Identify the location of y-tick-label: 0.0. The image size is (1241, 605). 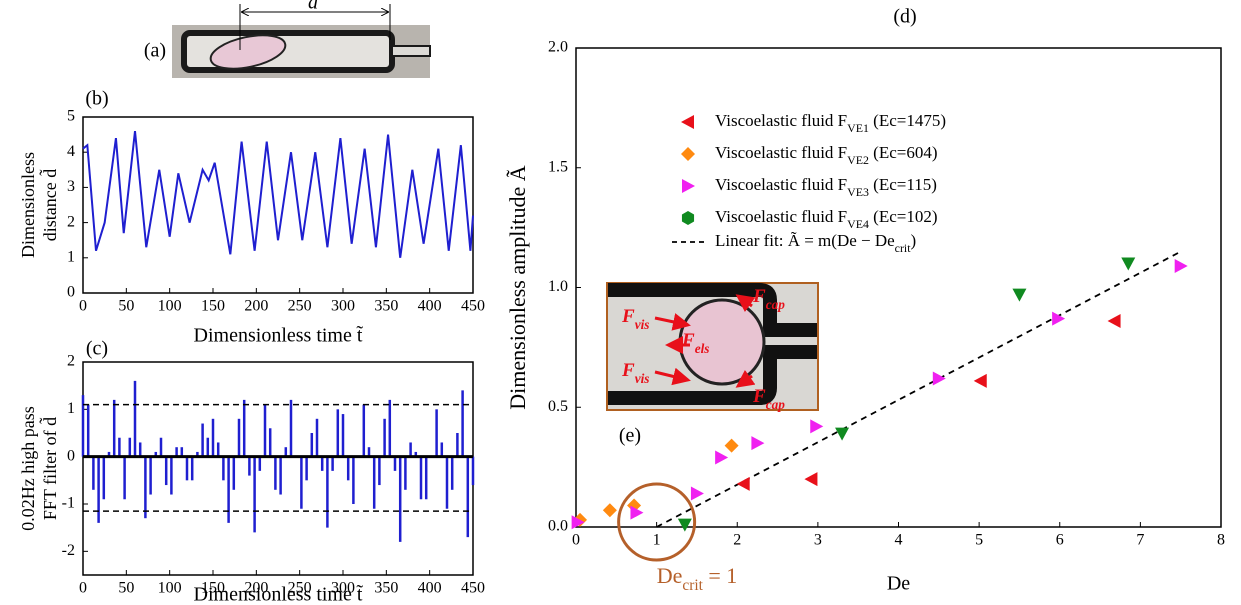
(558, 526).